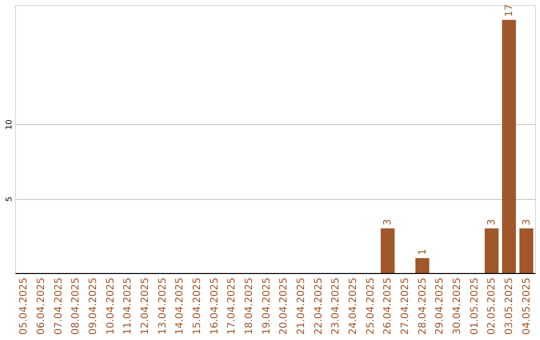 The height and width of the screenshot is (340, 540). Describe the element at coordinates (422, 252) in the screenshot. I see `data-label: 1` at that location.